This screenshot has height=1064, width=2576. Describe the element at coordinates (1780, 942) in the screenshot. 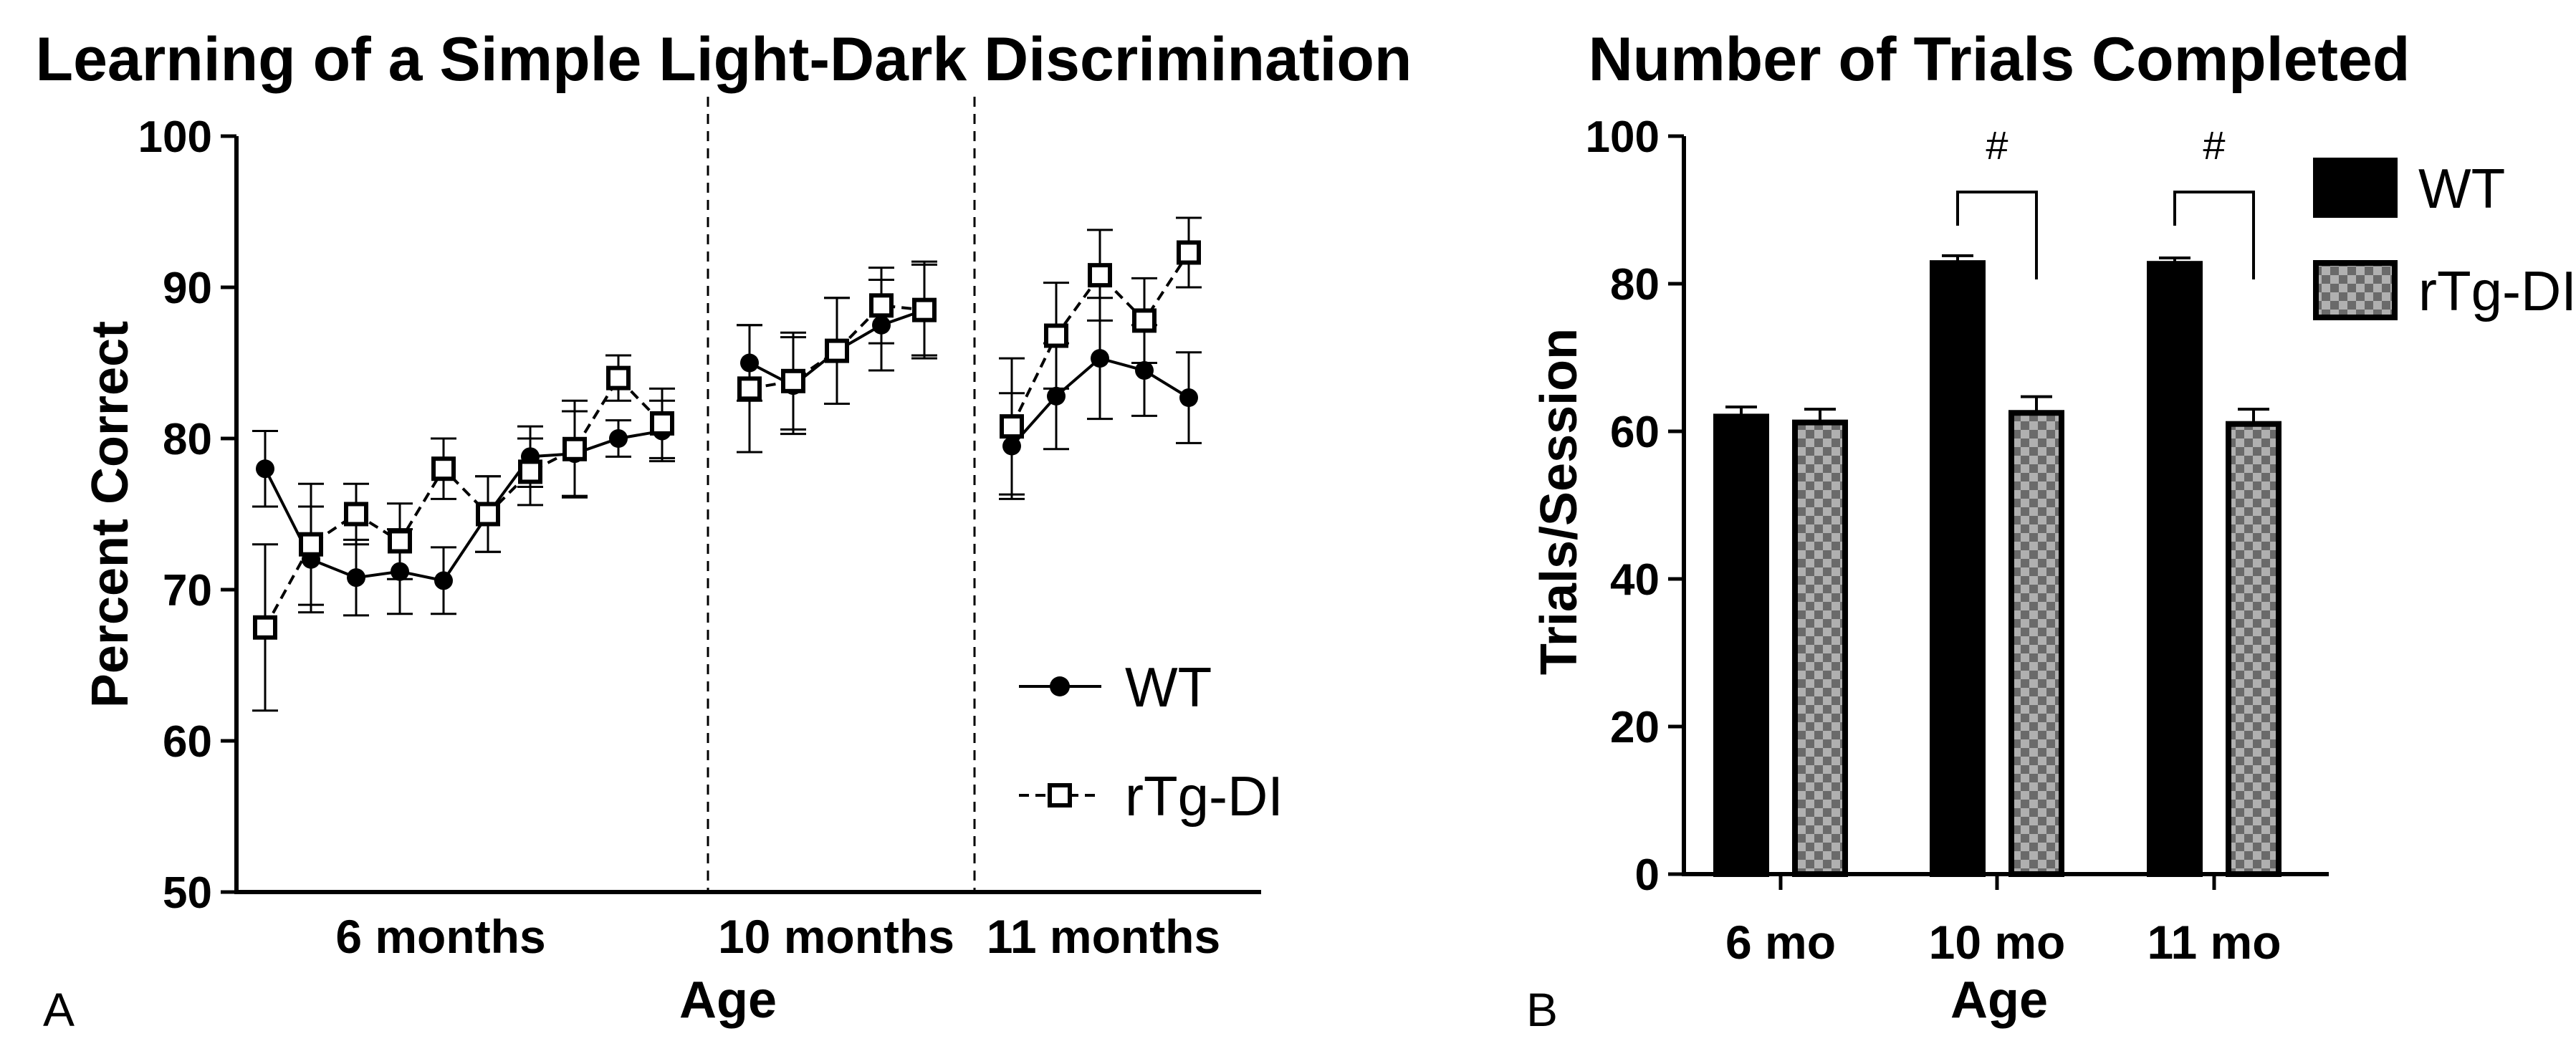

I see `x-tick-label: 6 mo` at that location.